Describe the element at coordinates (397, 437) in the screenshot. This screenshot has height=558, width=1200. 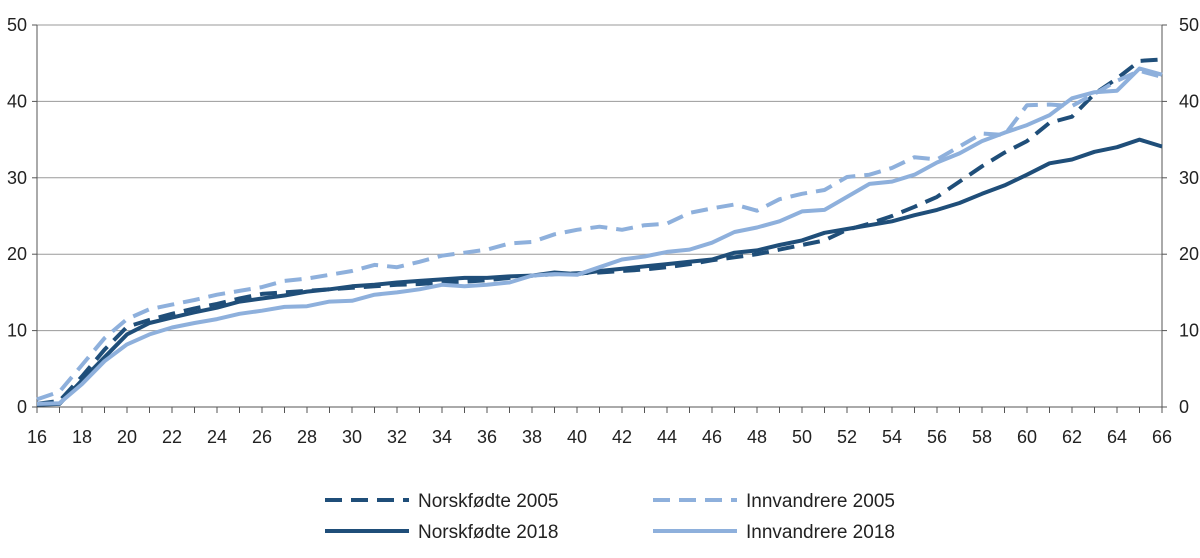
I see `x-tick-label: 32` at that location.